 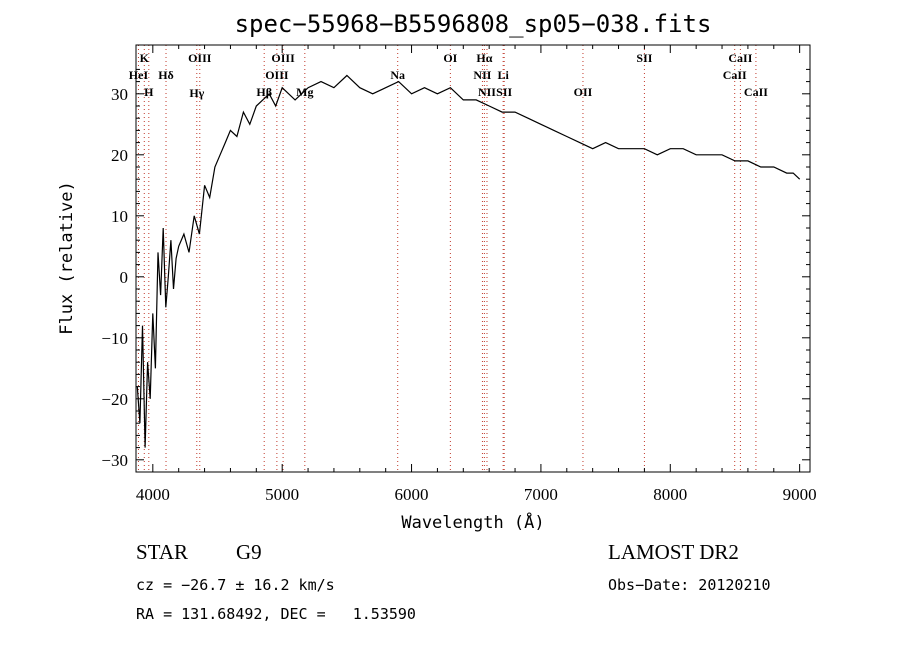 I want to click on x-tick-label: 9000, so click(x=800, y=494).